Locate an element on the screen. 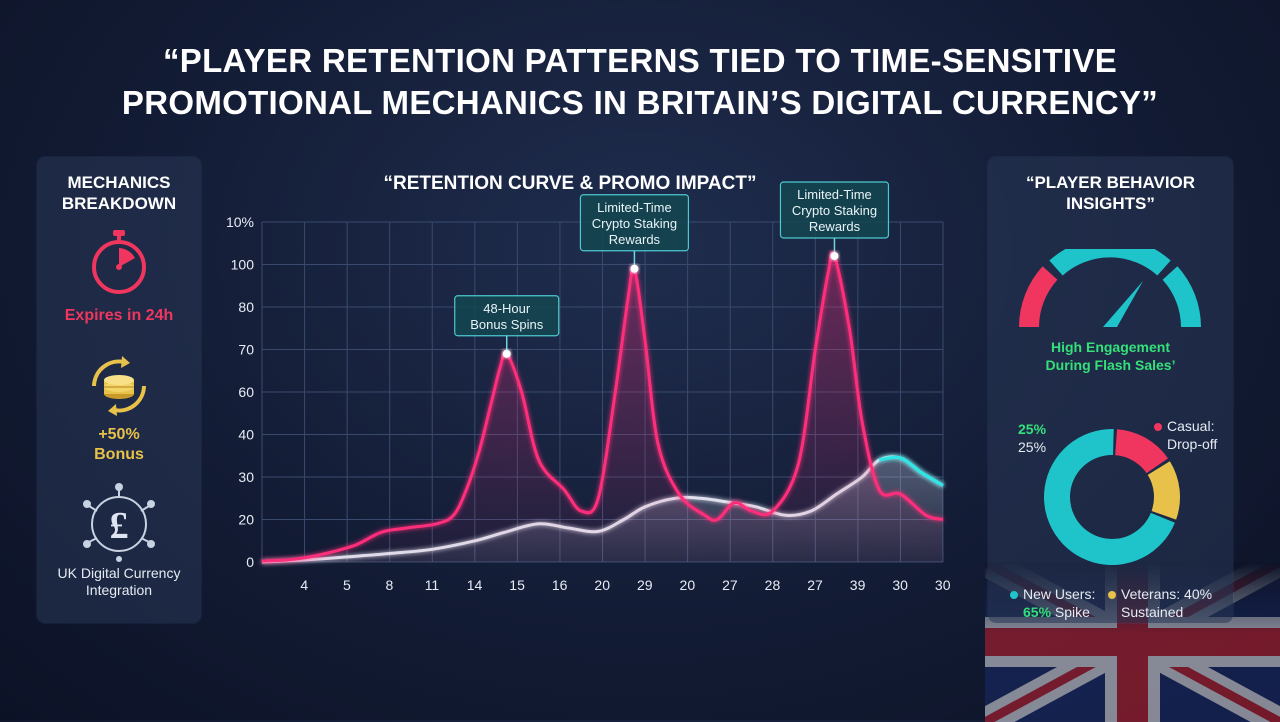  insights-panel-title: “PLAYER BEHAVIOR INSIGHTS” is located at coordinates (1110, 193).